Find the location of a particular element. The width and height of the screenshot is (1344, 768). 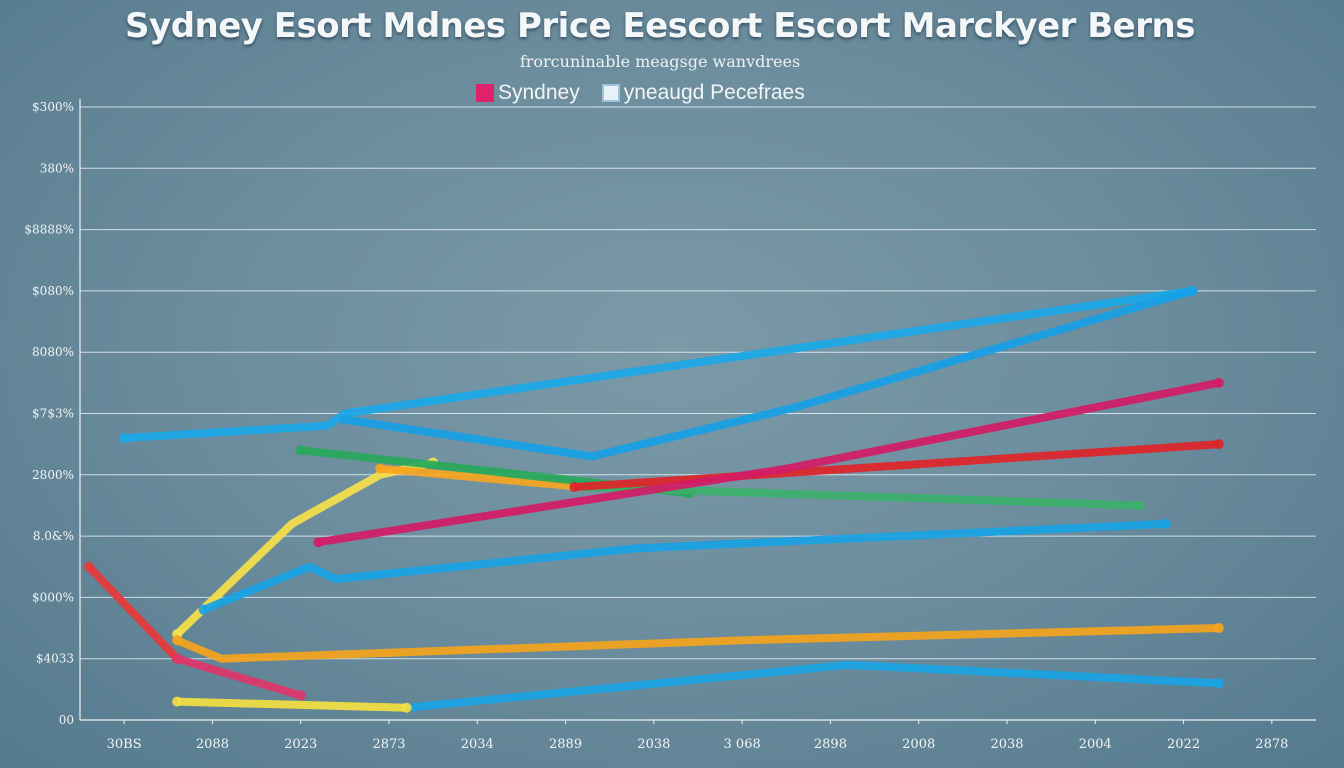

y-tick-label: 380% is located at coordinates (57, 168).